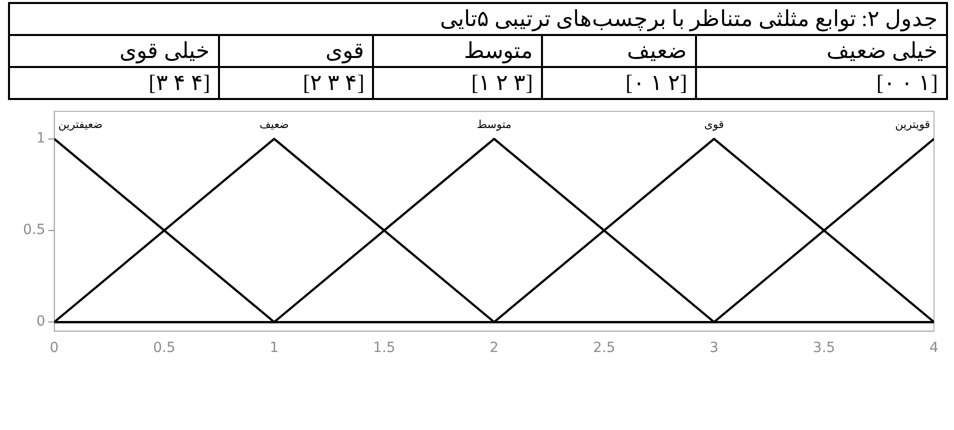 The width and height of the screenshot is (954, 430). What do you see at coordinates (714, 125) in the screenshot?
I see `series-label: قوی` at bounding box center [714, 125].